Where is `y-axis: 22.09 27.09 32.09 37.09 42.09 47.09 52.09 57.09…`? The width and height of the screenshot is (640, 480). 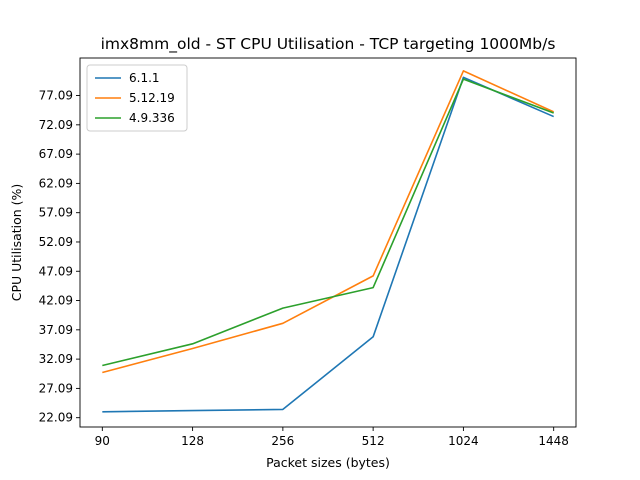
y-axis: 22.09 27.09 32.09 37.09 42.09 47.09 52.09 57.09… is located at coordinates (59, 257).